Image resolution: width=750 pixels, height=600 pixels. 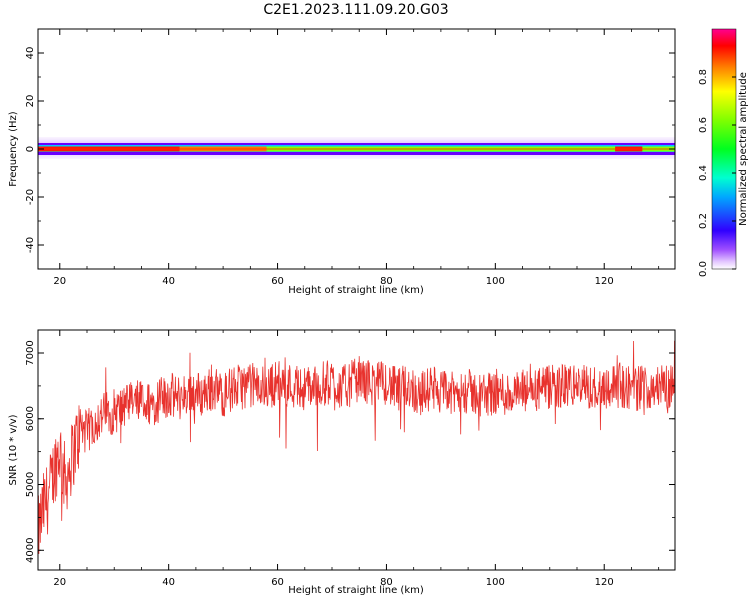 What do you see at coordinates (30, 101) in the screenshot?
I see `spectrogram-ytick-label: 20` at bounding box center [30, 101].